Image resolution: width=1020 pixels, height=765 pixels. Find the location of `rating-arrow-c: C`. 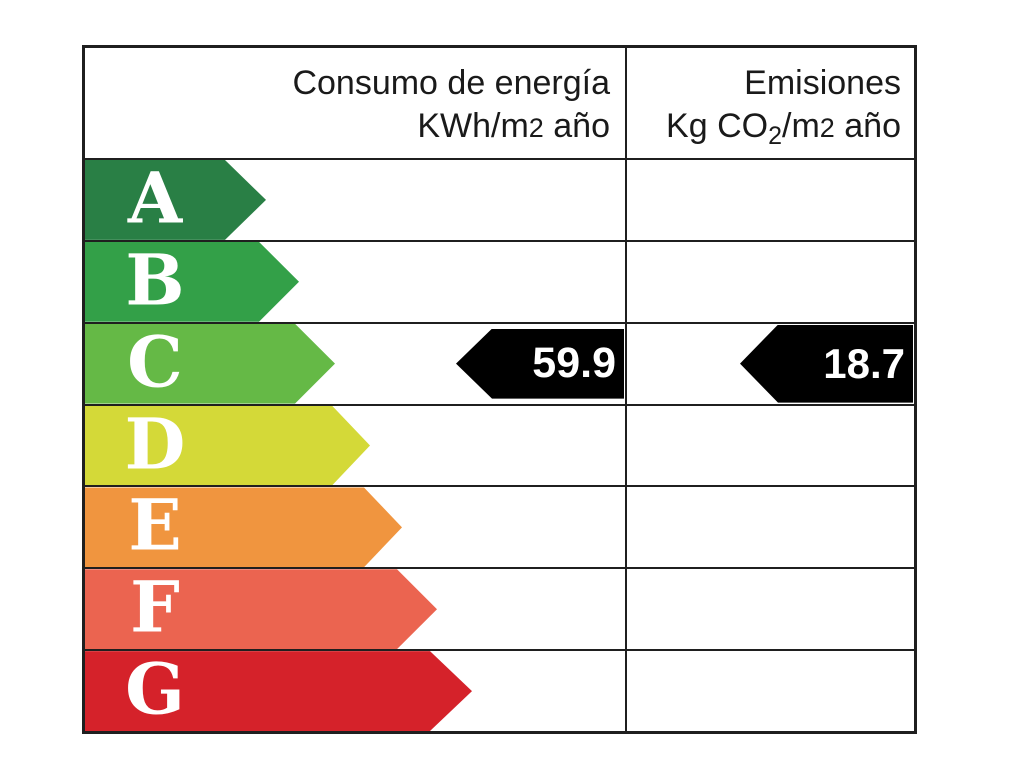

rating-arrow-c: C is located at coordinates (210, 362).